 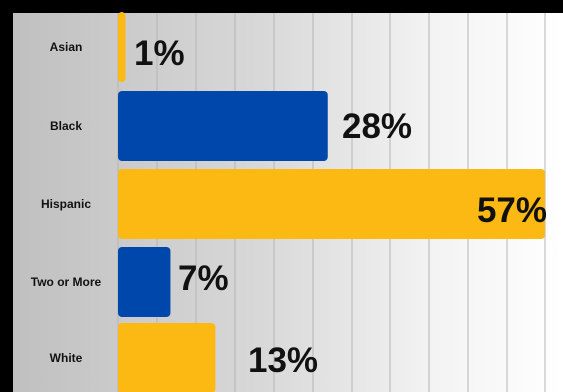 What do you see at coordinates (331, 204) in the screenshot?
I see `bar-hispanic` at bounding box center [331, 204].